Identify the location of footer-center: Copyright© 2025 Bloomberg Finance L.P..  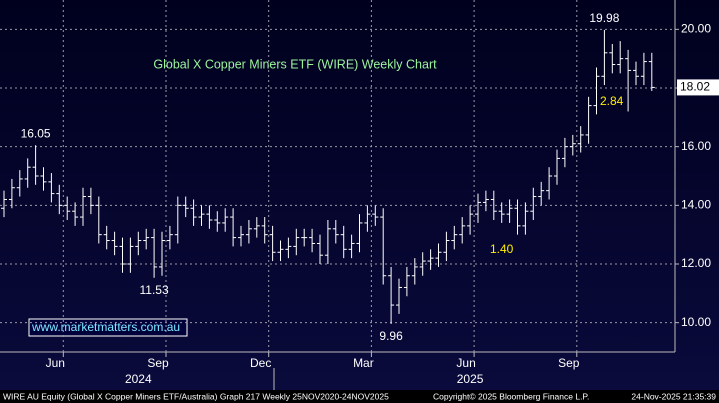
(511, 396).